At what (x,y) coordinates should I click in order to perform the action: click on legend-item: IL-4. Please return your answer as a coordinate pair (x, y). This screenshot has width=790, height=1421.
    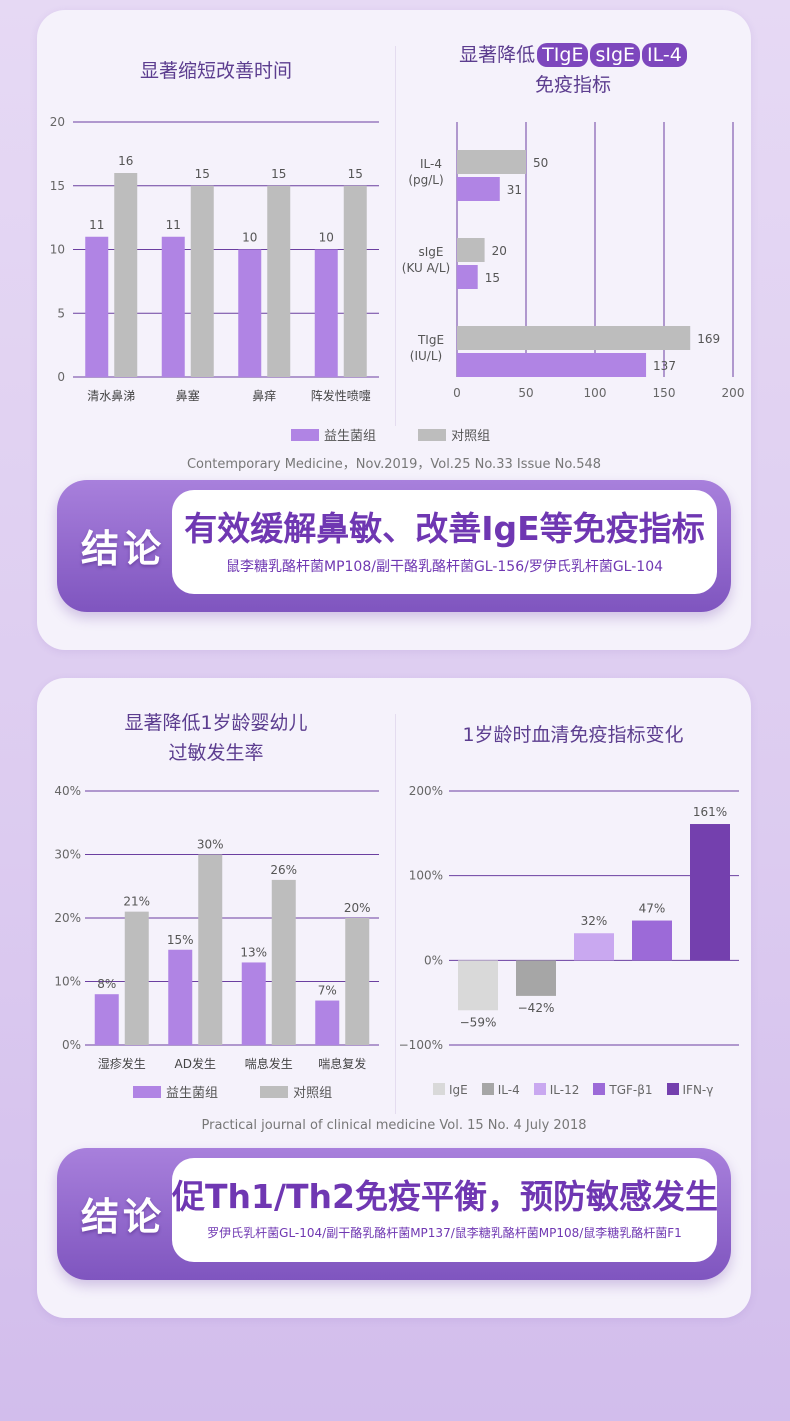
    Looking at the image, I should click on (500, 1090).